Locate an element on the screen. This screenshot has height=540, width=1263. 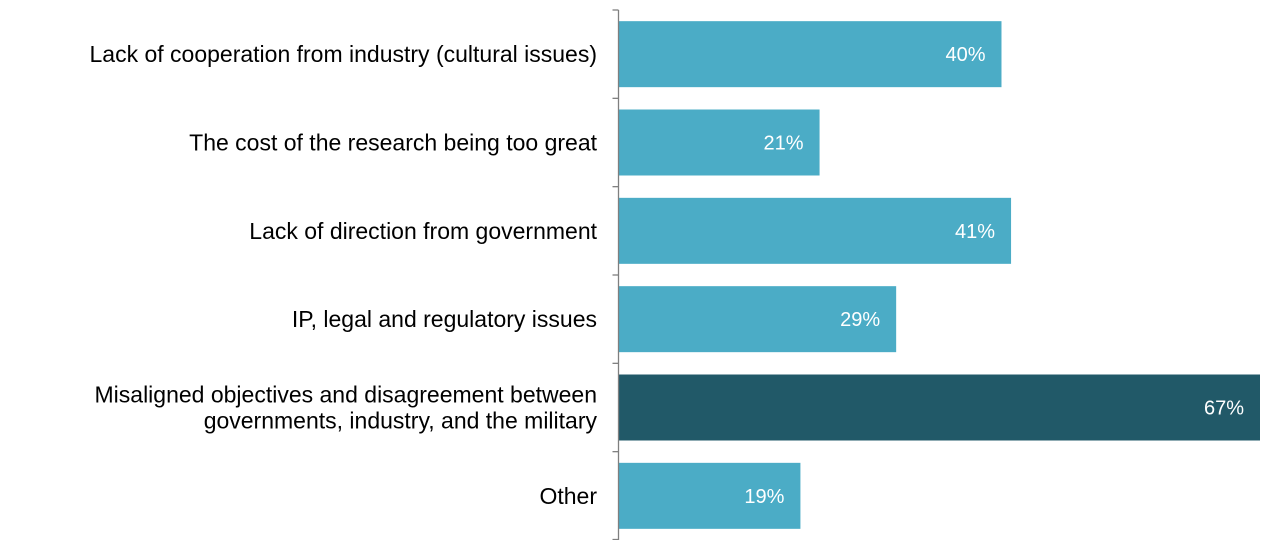
data-label-5: 67% is located at coordinates (1224, 409).